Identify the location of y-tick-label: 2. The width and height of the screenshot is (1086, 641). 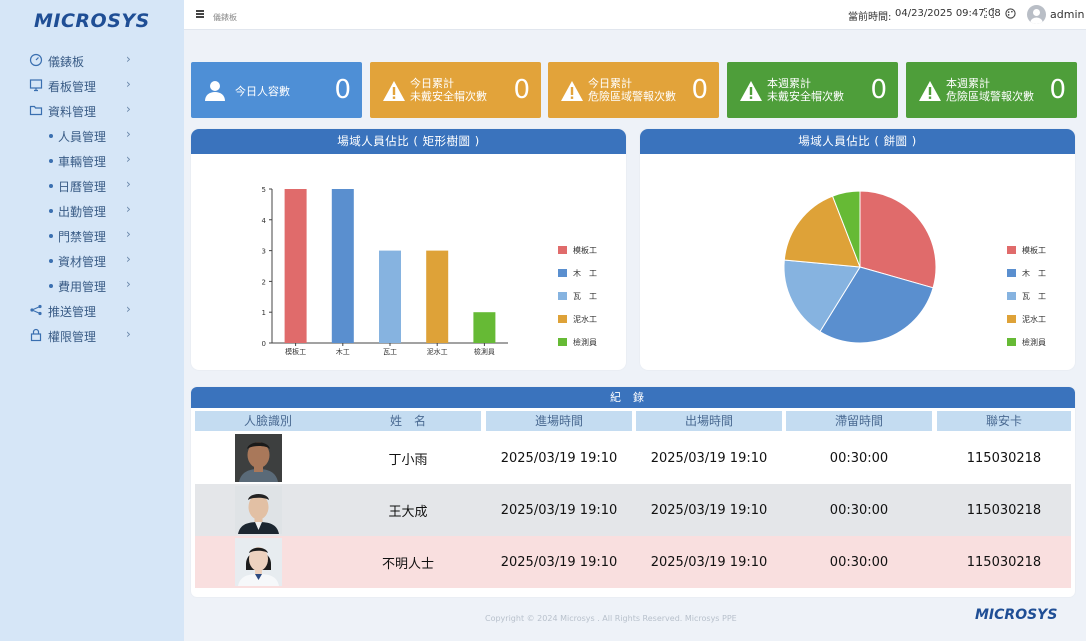
(264, 282).